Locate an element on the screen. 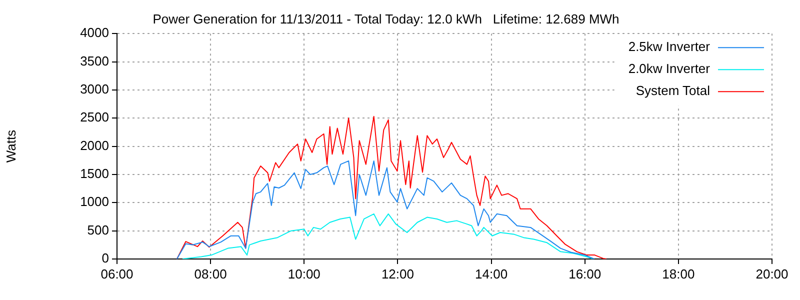 The width and height of the screenshot is (800, 300). y-tick-label: 500 is located at coordinates (98, 230).